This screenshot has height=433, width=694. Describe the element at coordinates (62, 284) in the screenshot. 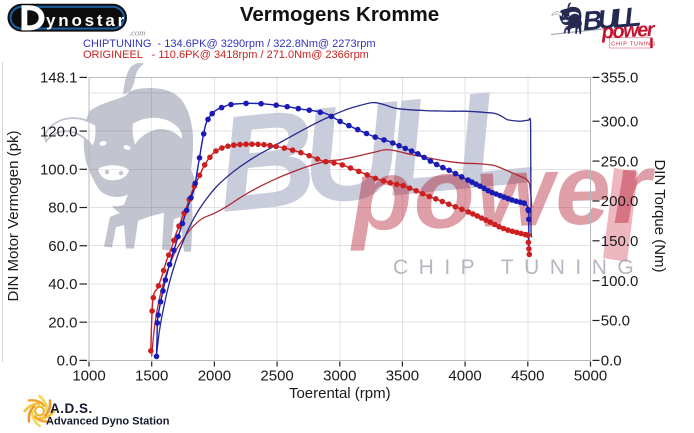

I see `svg-text: 40.0` at that location.